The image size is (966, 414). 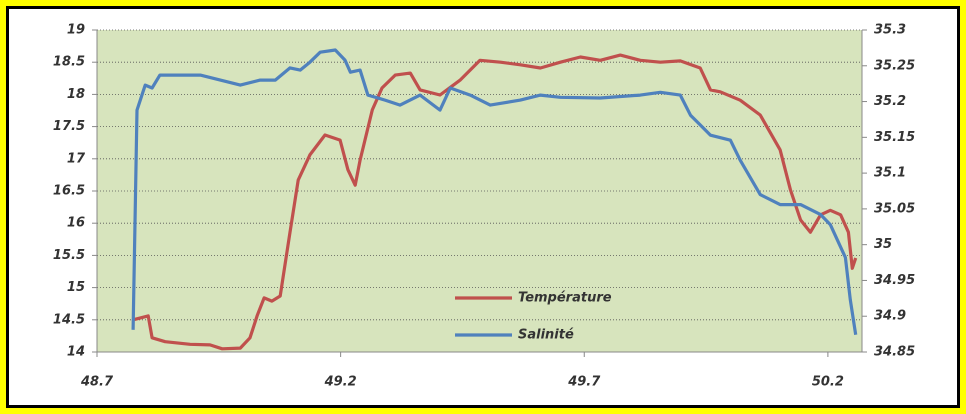 What do you see at coordinates (97, 382) in the screenshot?
I see `x-tick-label: 48.7` at bounding box center [97, 382].